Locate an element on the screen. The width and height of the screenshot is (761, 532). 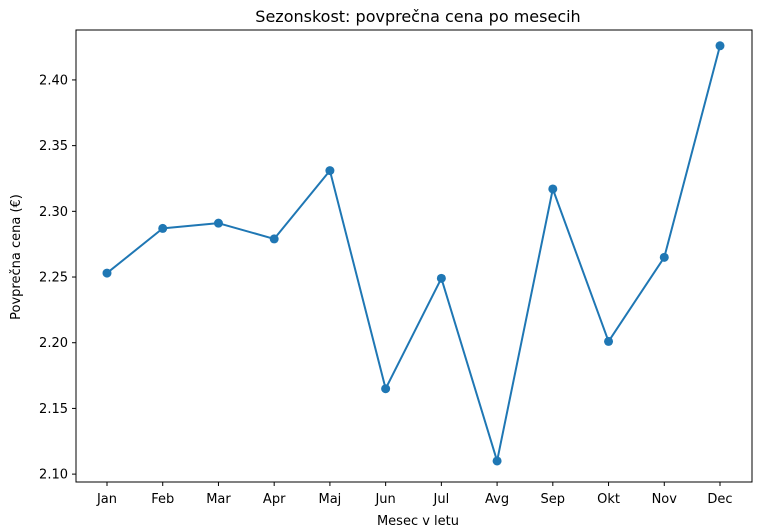
x-tick-label: Apr is located at coordinates (274, 499).